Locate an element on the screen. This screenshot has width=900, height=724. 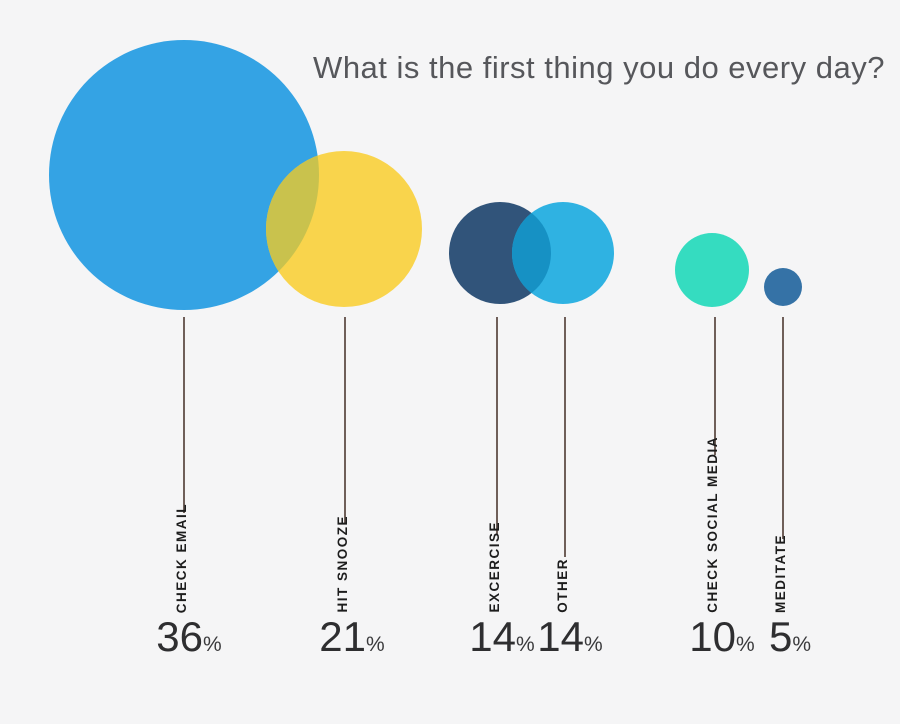
value-meditate: 5% is located at coordinates (790, 637).